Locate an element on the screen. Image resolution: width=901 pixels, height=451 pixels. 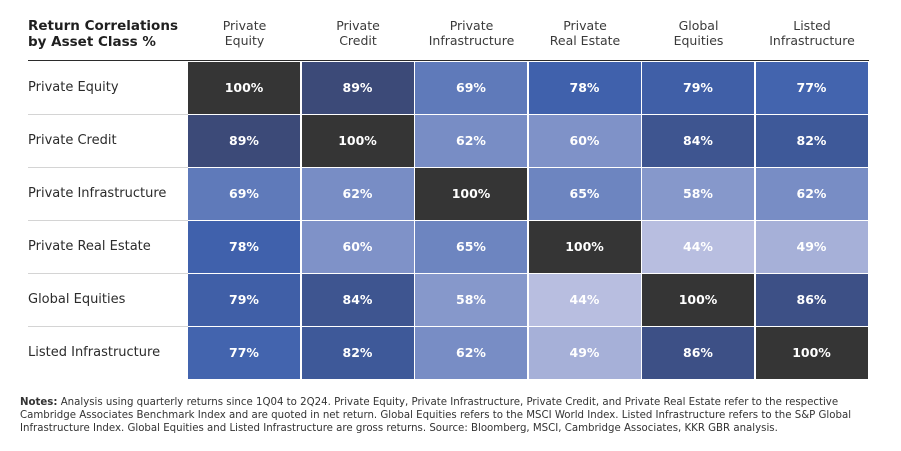
heatmap-cell-private-infrastructure-private-credit: 62% is located at coordinates (357, 193).